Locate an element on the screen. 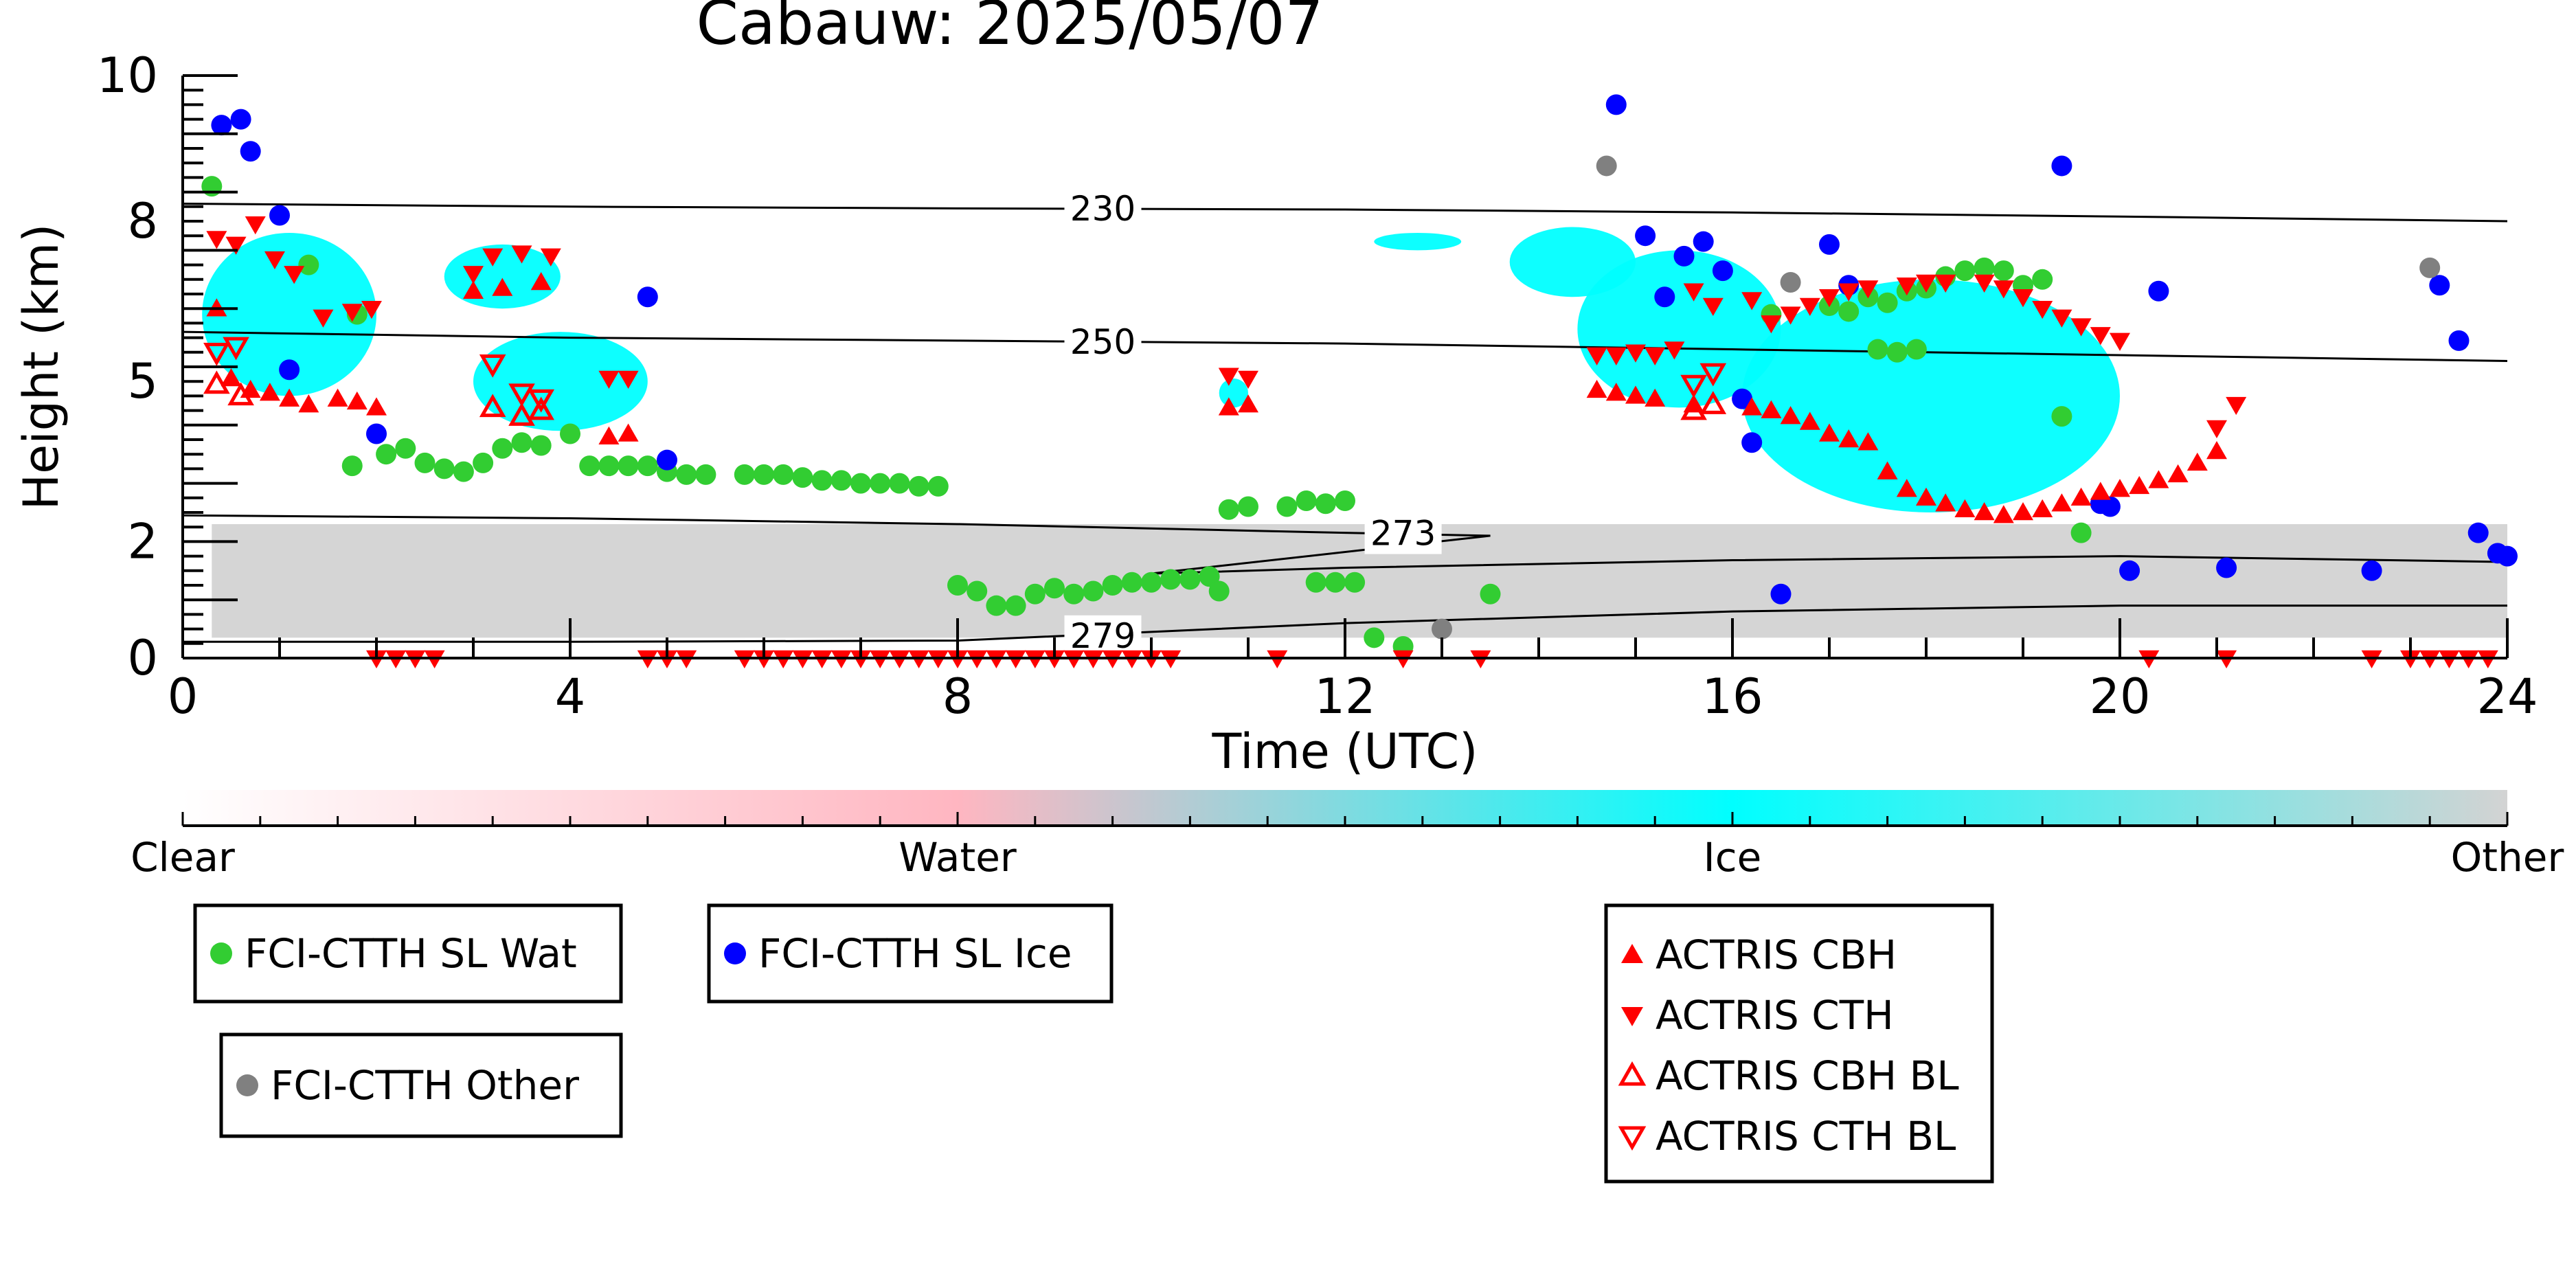  legend-box-2: FCI-CTTH SL Ice is located at coordinates (910, 953).